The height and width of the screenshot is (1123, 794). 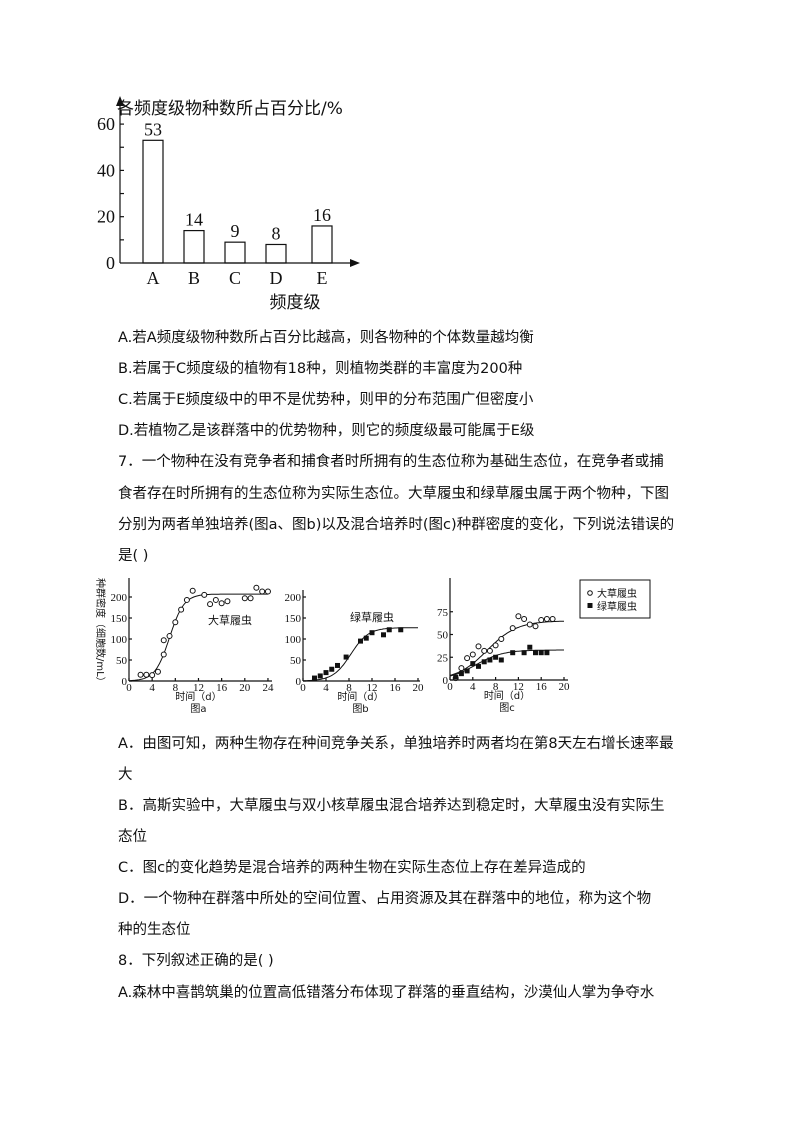 I want to click on bar-B, so click(x=194, y=246).